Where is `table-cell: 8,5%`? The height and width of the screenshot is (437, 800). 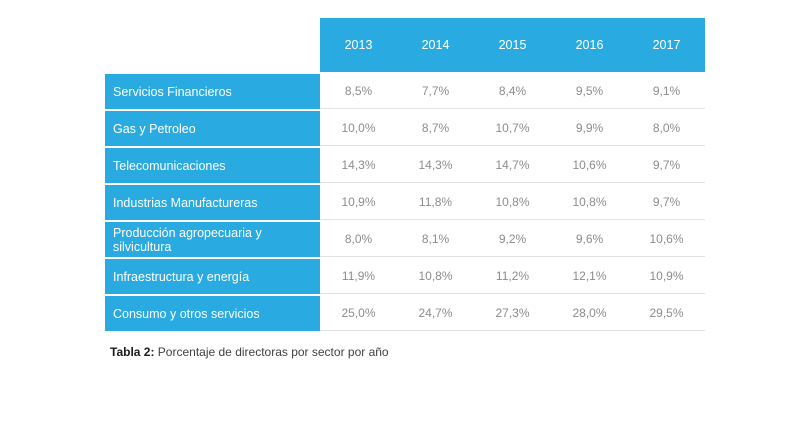 table-cell: 8,5% is located at coordinates (358, 91).